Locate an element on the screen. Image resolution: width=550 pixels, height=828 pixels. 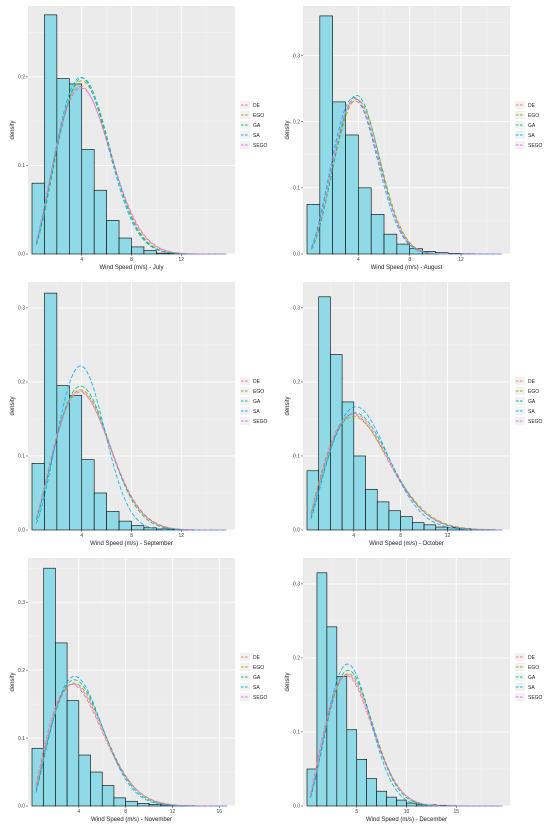
x-tick-label: 10 is located at coordinates (407, 812).